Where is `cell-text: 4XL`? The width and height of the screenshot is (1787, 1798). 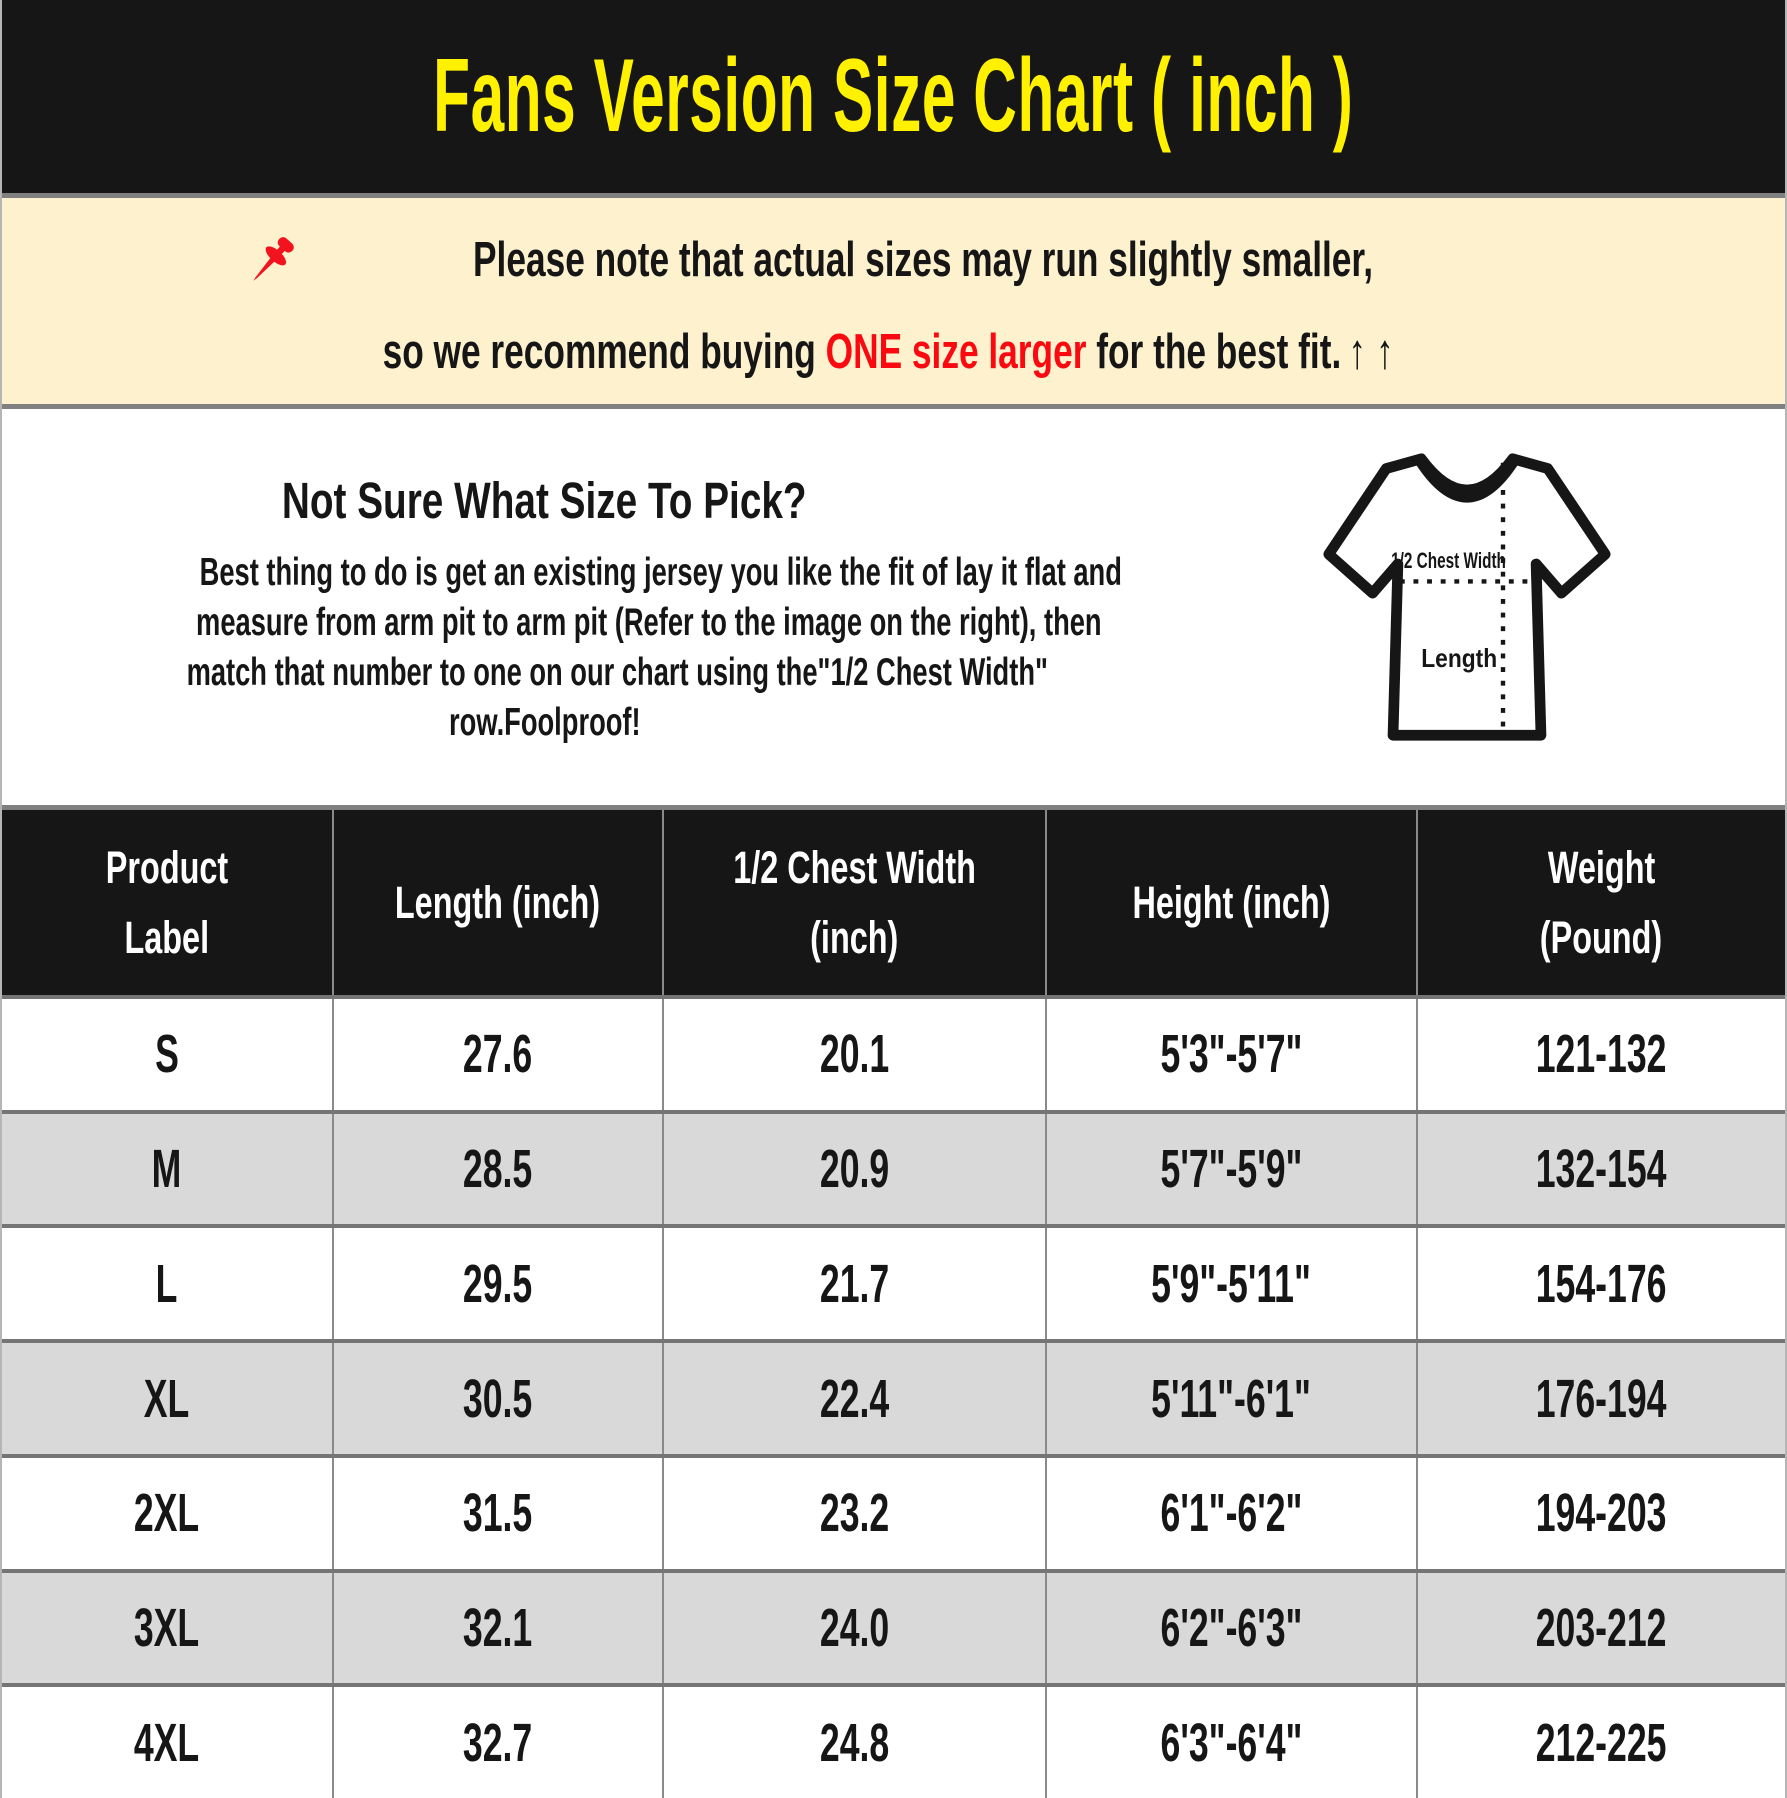 cell-text: 4XL is located at coordinates (167, 1742).